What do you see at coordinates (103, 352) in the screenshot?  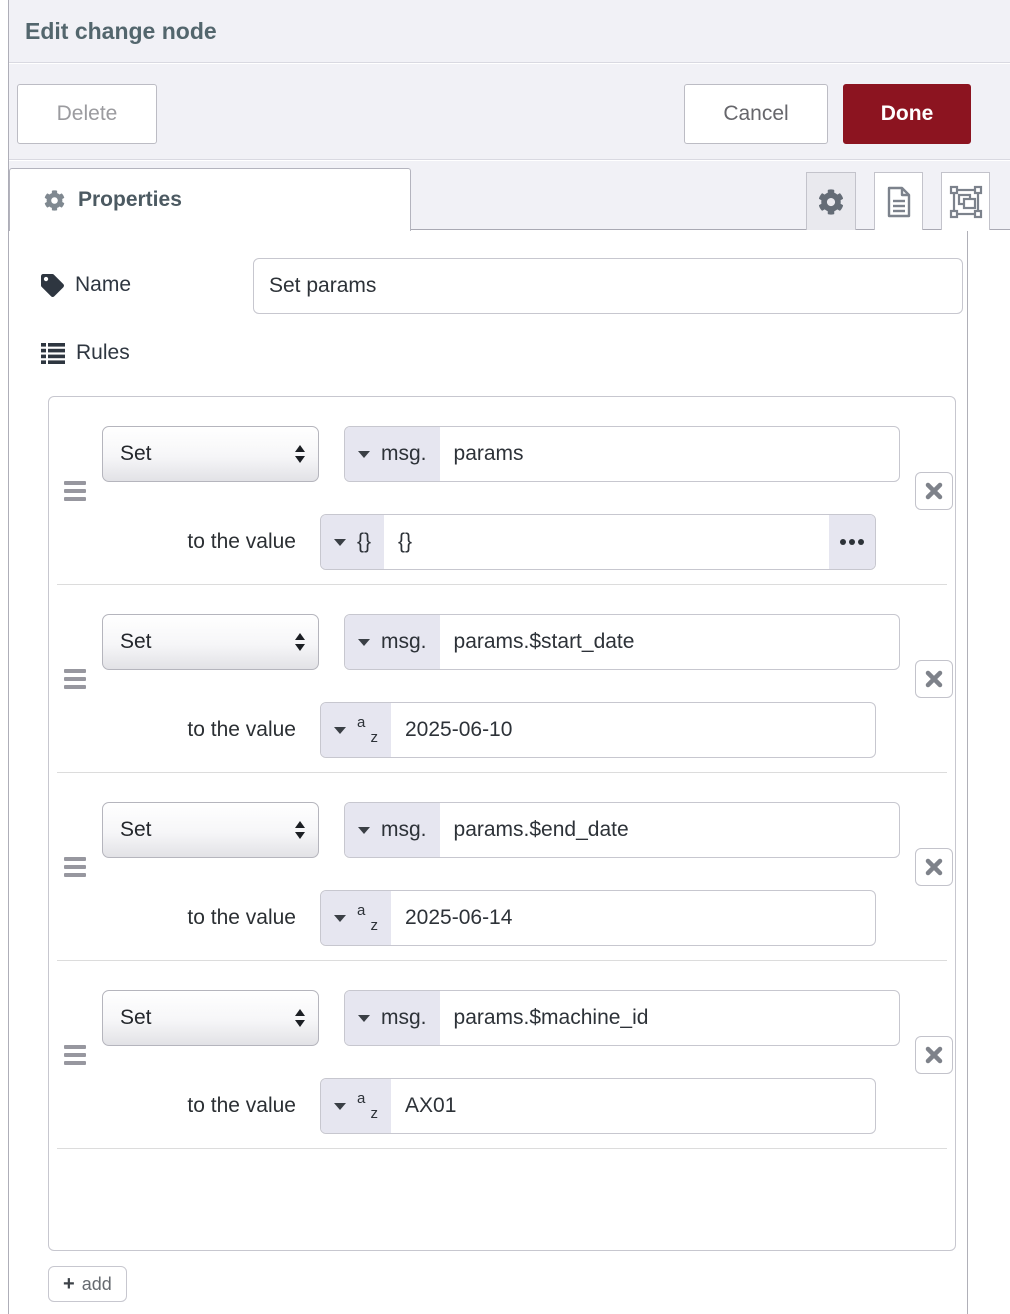 I see `rules-label-text: Rules` at bounding box center [103, 352].